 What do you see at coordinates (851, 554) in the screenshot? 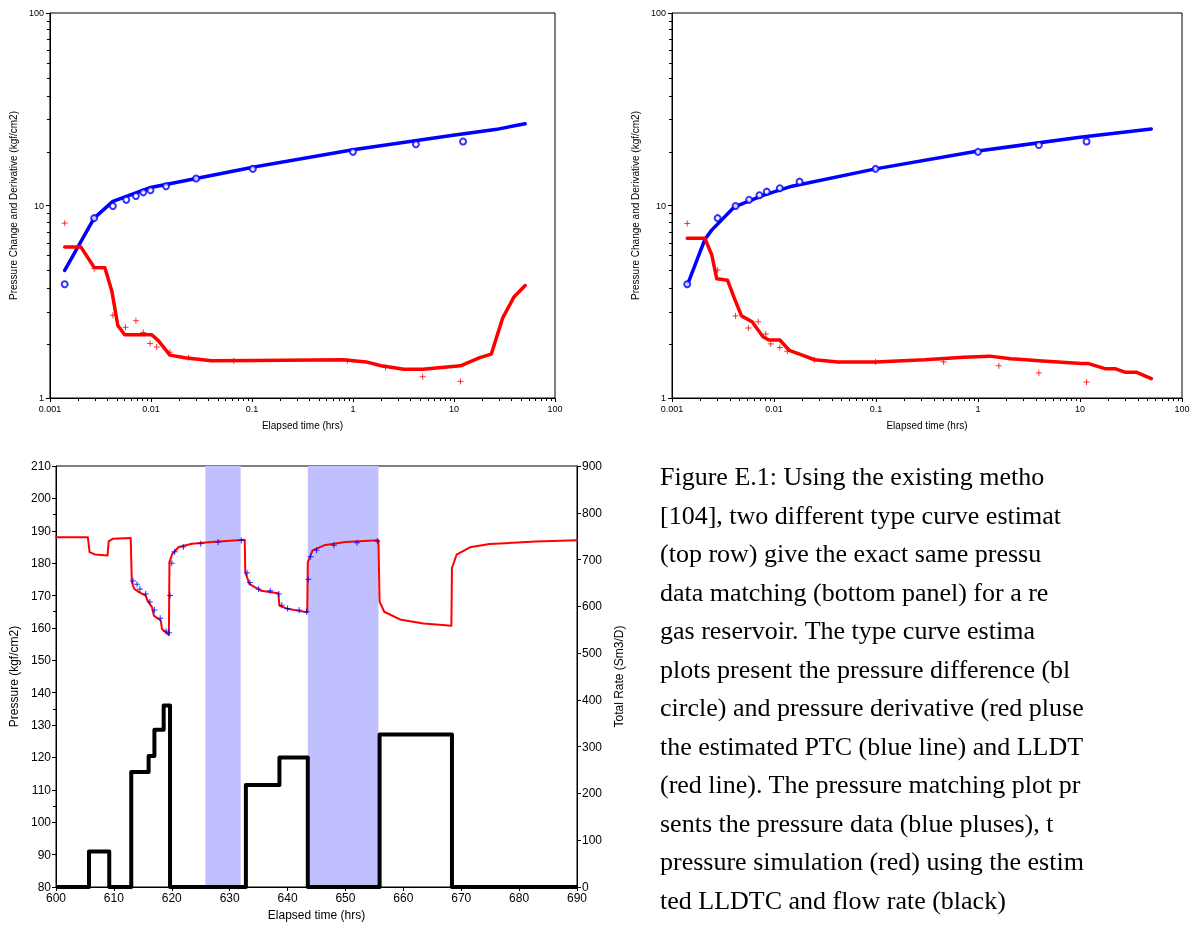
I see `text: (top row) give the exact same pressu` at bounding box center [851, 554].